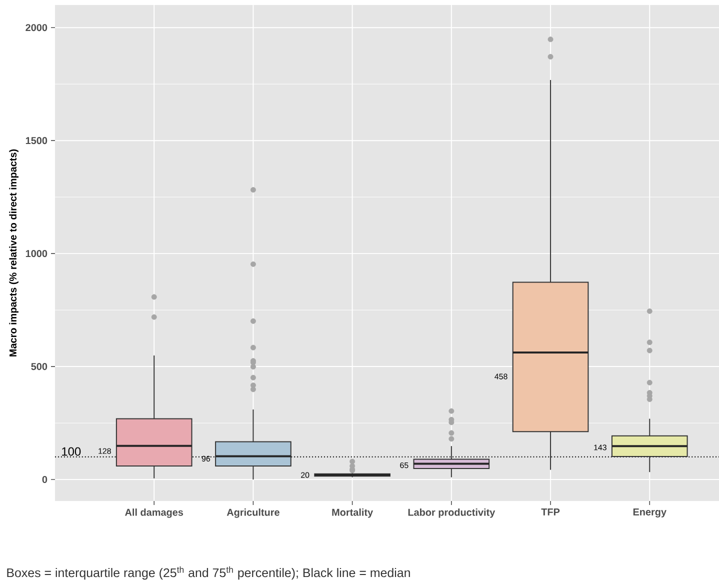 The image size is (719, 587). What do you see at coordinates (45, 480) in the screenshot?
I see `y-tick-label: 0` at bounding box center [45, 480].